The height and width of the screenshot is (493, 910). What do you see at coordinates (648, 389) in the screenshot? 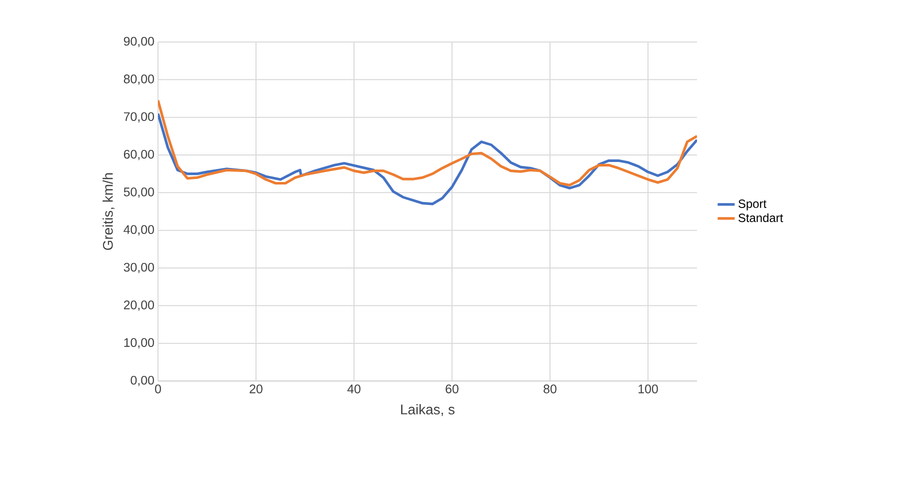
I see `x-tick-label: 100` at bounding box center [648, 389].